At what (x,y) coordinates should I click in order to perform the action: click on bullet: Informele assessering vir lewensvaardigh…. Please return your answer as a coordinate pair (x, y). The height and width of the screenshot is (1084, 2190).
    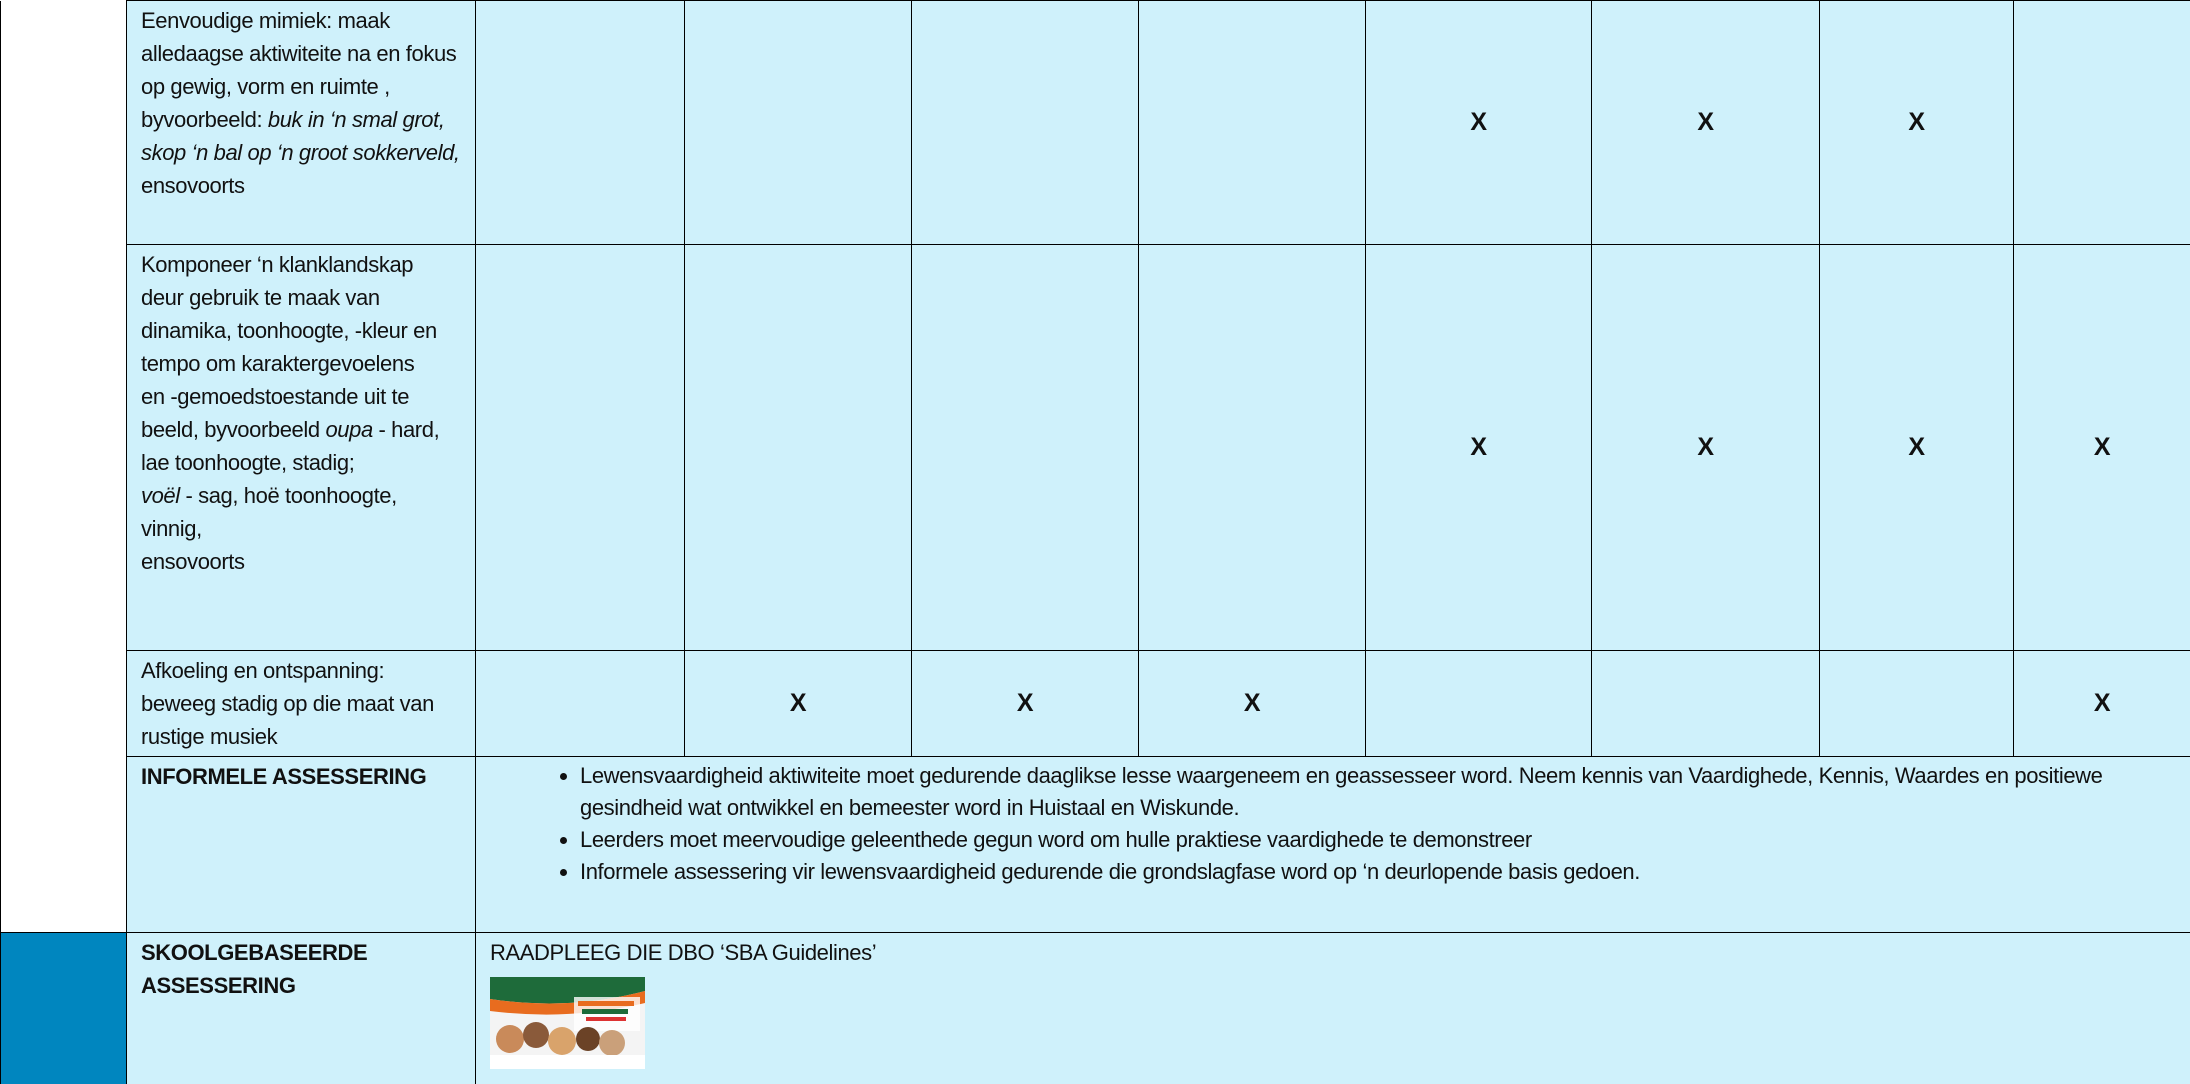
    Looking at the image, I should click on (1378, 872).